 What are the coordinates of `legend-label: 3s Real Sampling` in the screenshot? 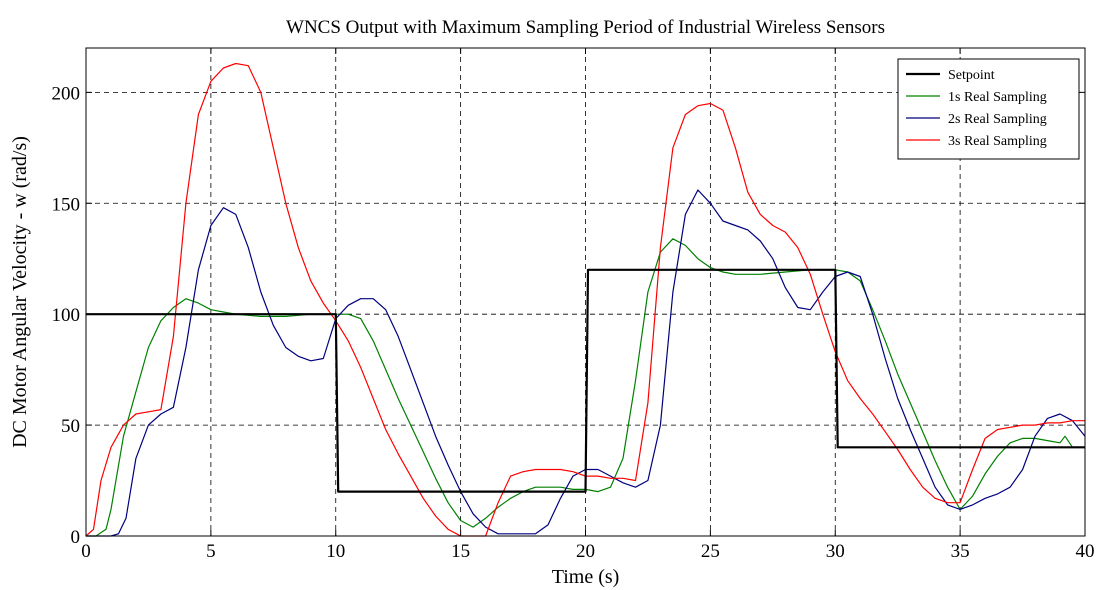 It's located at (997, 141).